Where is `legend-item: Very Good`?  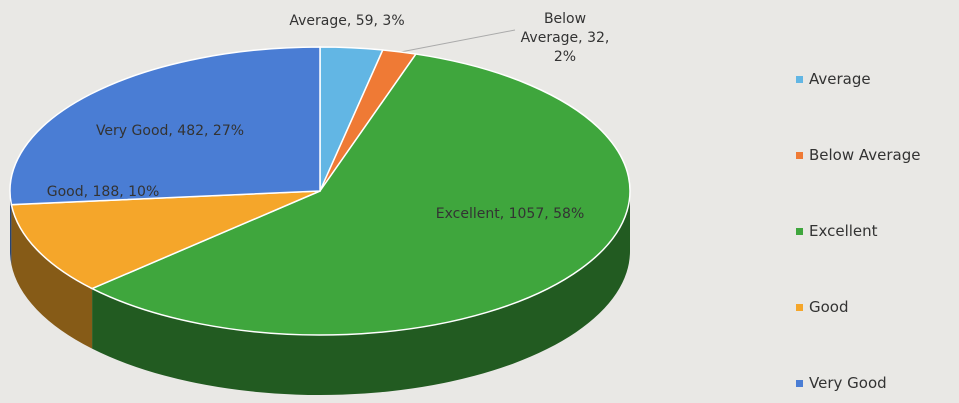 legend-item: Very Good is located at coordinates (841, 383).